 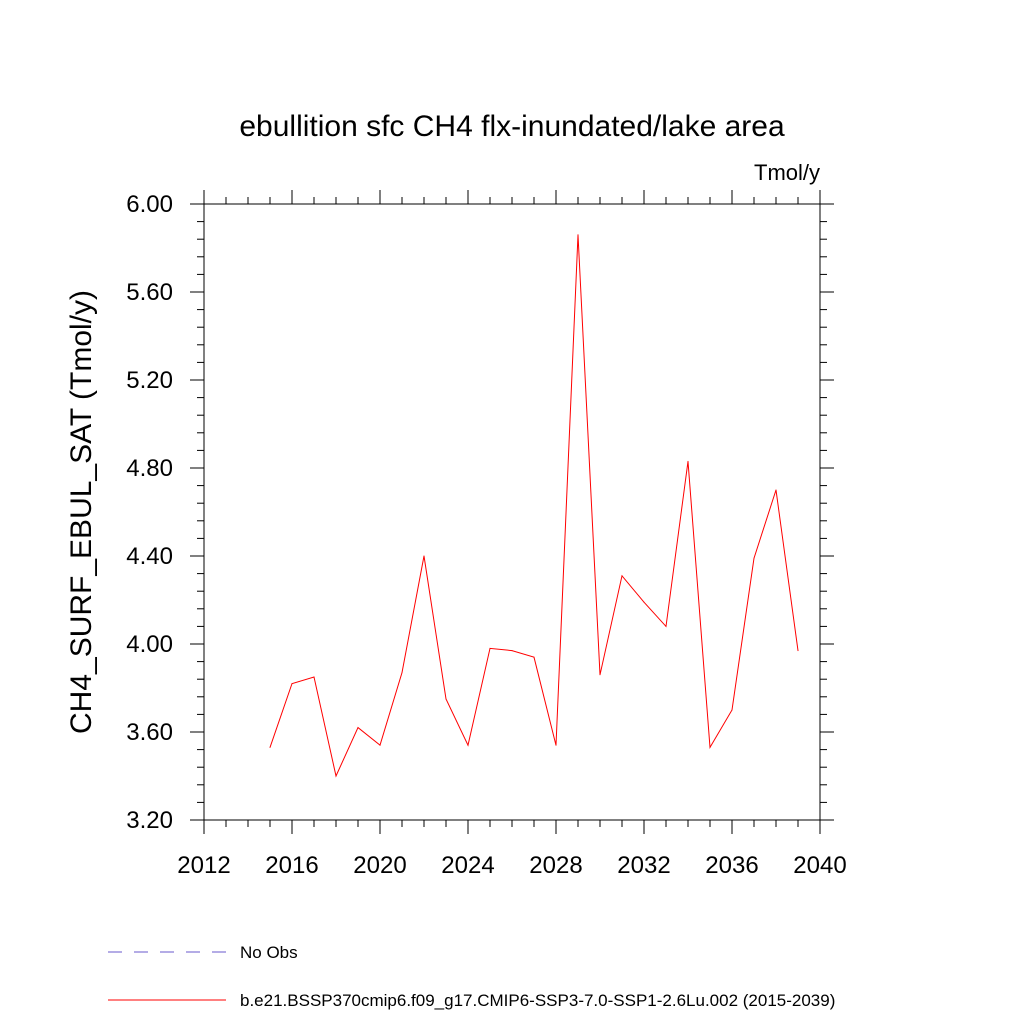 What do you see at coordinates (149, 380) in the screenshot?
I see `y-tick-label: 5.20` at bounding box center [149, 380].